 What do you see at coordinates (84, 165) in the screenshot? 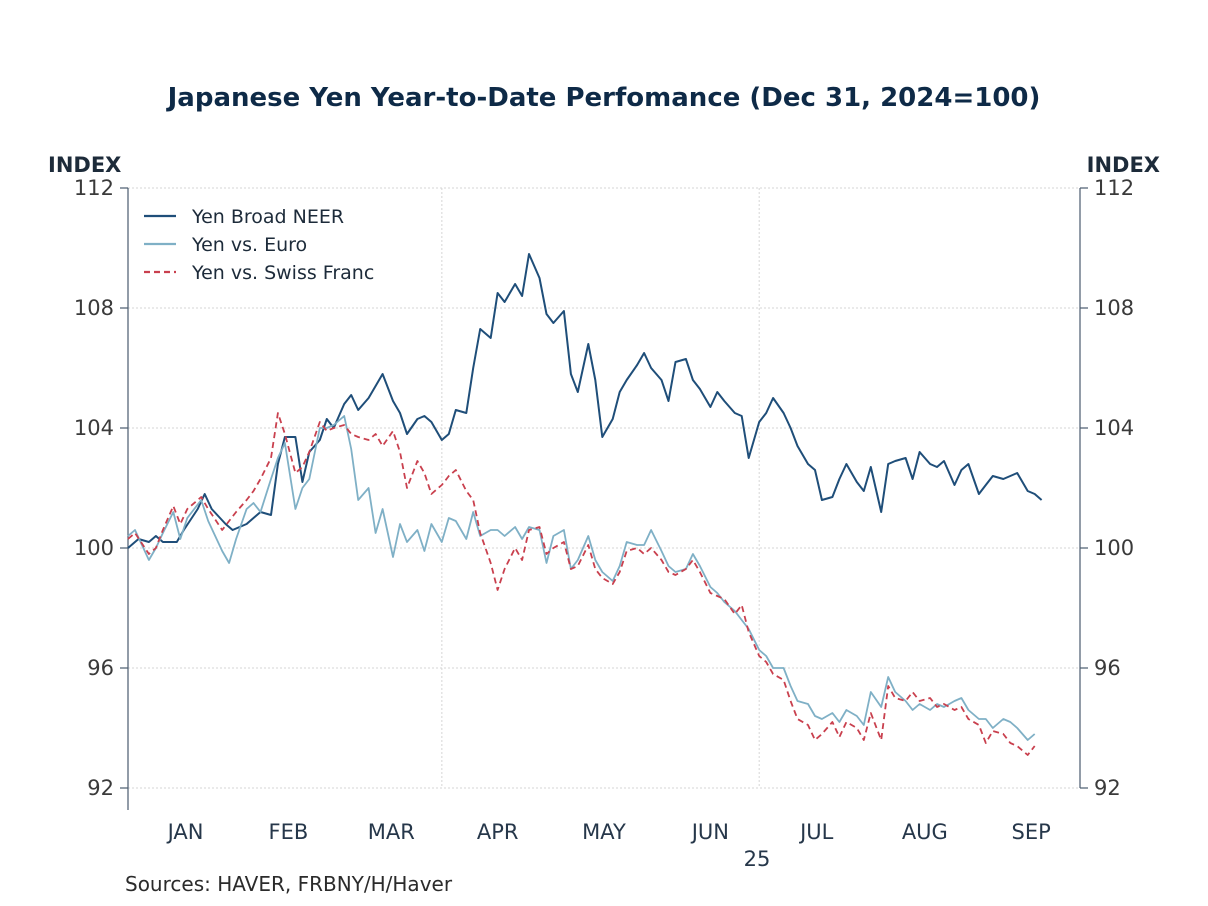
I see `left-axis-title: INDEX` at bounding box center [84, 165].